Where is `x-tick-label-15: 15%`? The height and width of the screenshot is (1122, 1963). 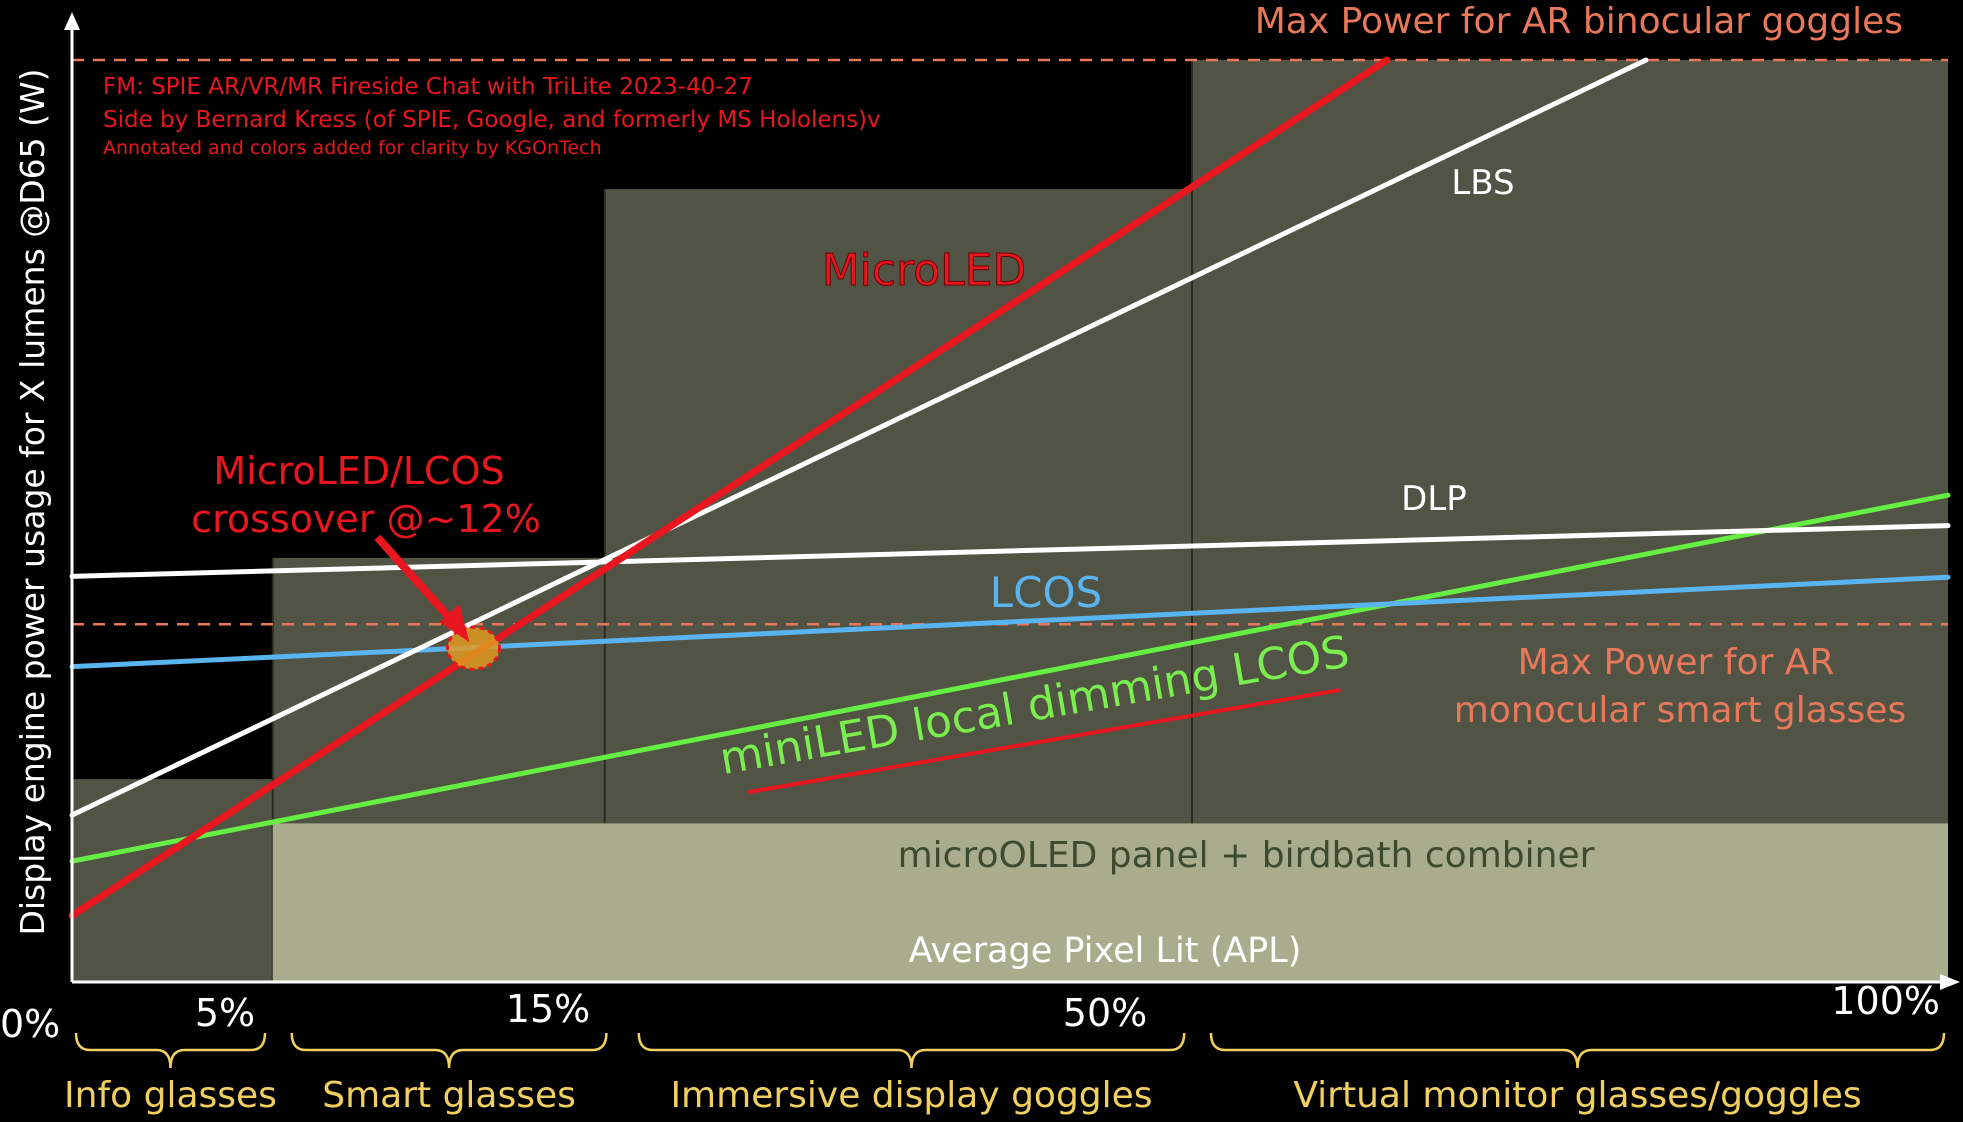 x-tick-label-15: 15% is located at coordinates (548, 1009).